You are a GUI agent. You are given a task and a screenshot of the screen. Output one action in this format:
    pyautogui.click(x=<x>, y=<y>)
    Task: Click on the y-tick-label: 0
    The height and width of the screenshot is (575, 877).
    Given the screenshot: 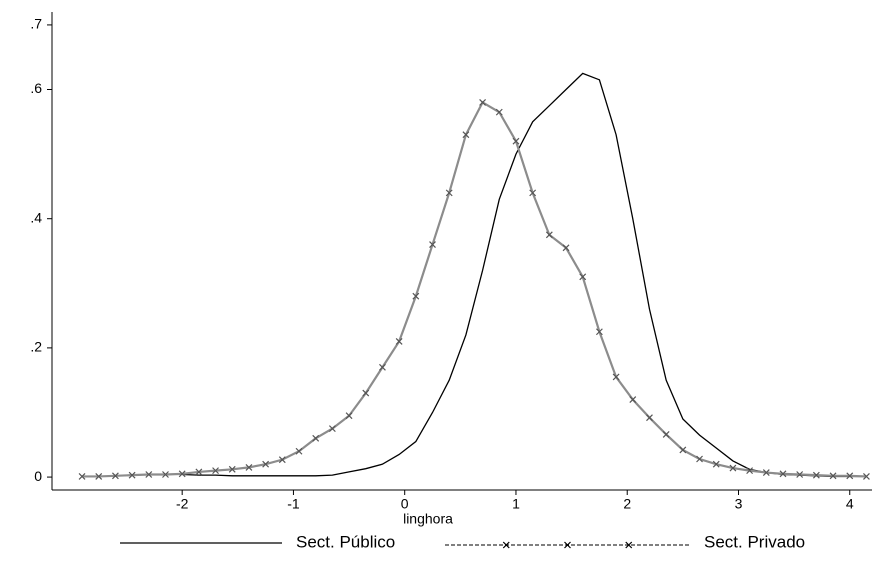 What is the action you would take?
    pyautogui.click(x=38, y=476)
    